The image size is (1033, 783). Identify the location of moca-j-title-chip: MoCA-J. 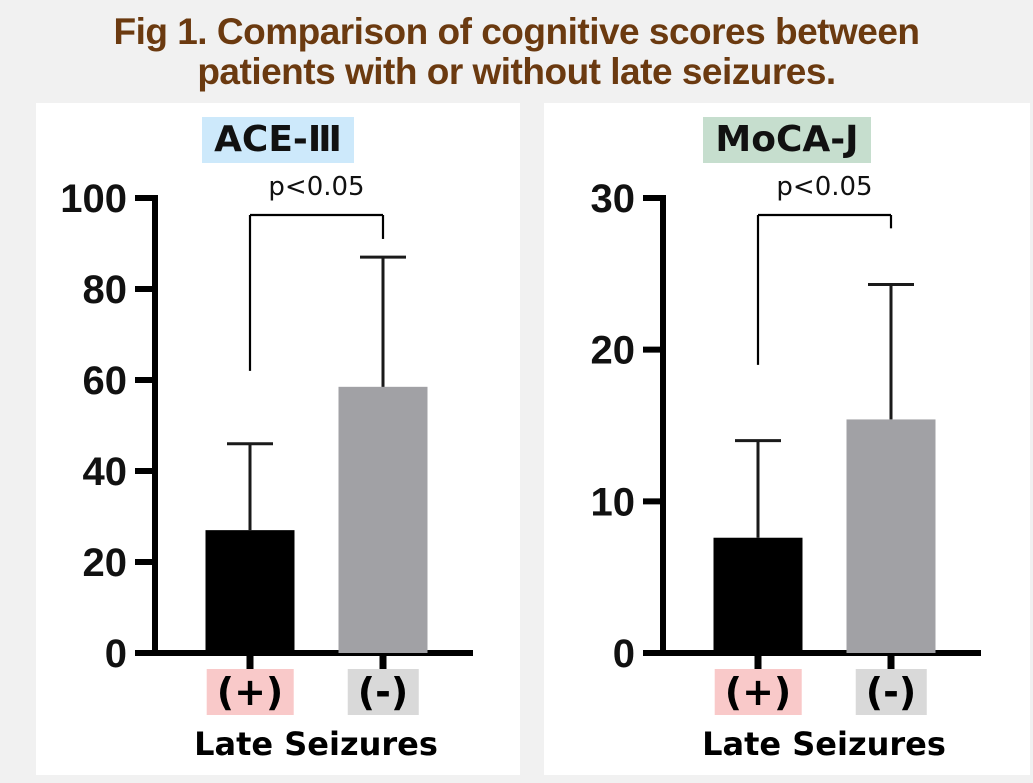
(787, 140).